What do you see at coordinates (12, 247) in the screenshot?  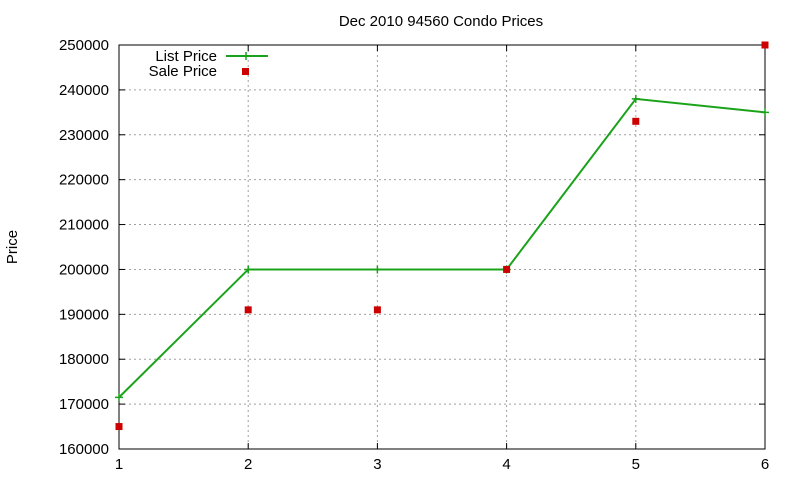 I see `y-axis-label: Price` at bounding box center [12, 247].